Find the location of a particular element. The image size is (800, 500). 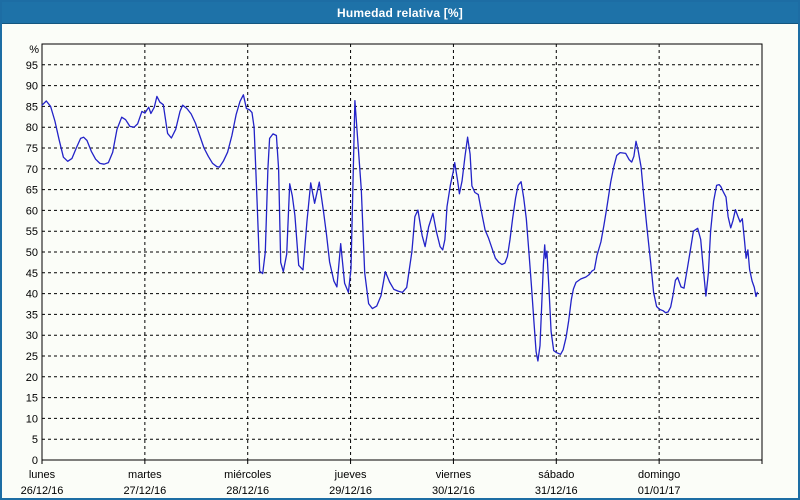

y-tick-label: 55 is located at coordinates (32, 232).